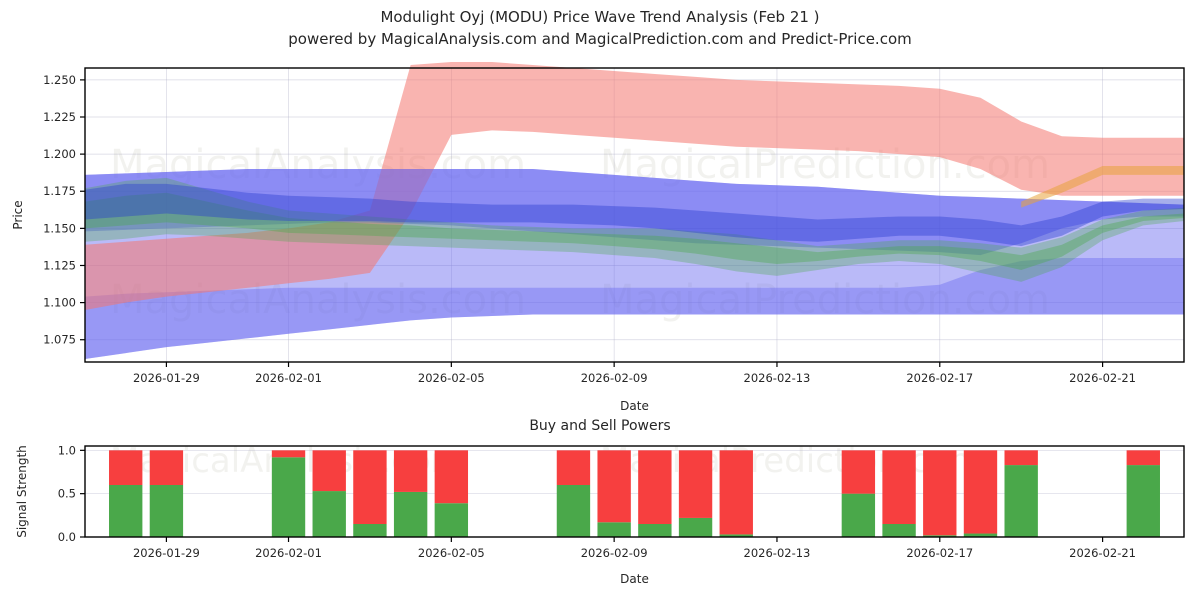  I want to click on plot-background, so click(634, 491).